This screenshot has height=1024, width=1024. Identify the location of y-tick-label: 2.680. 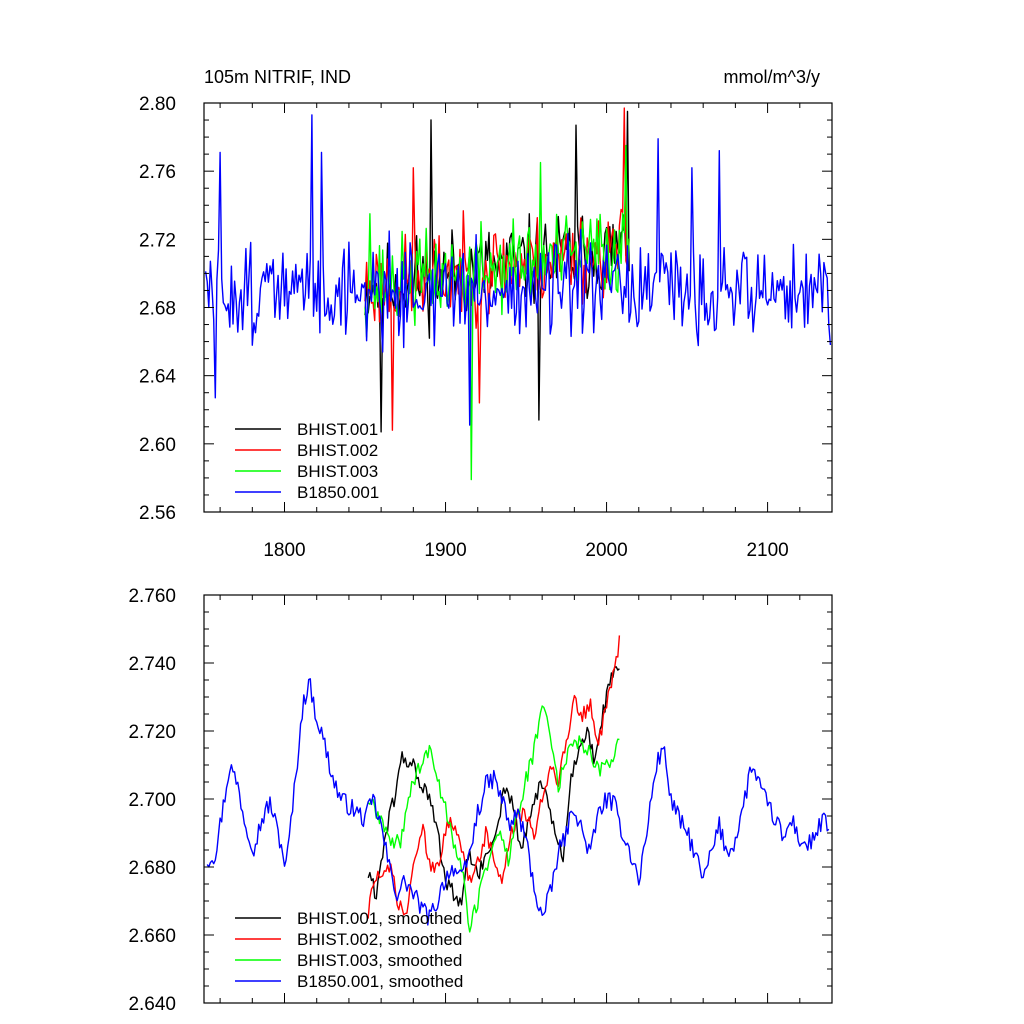
(152, 868).